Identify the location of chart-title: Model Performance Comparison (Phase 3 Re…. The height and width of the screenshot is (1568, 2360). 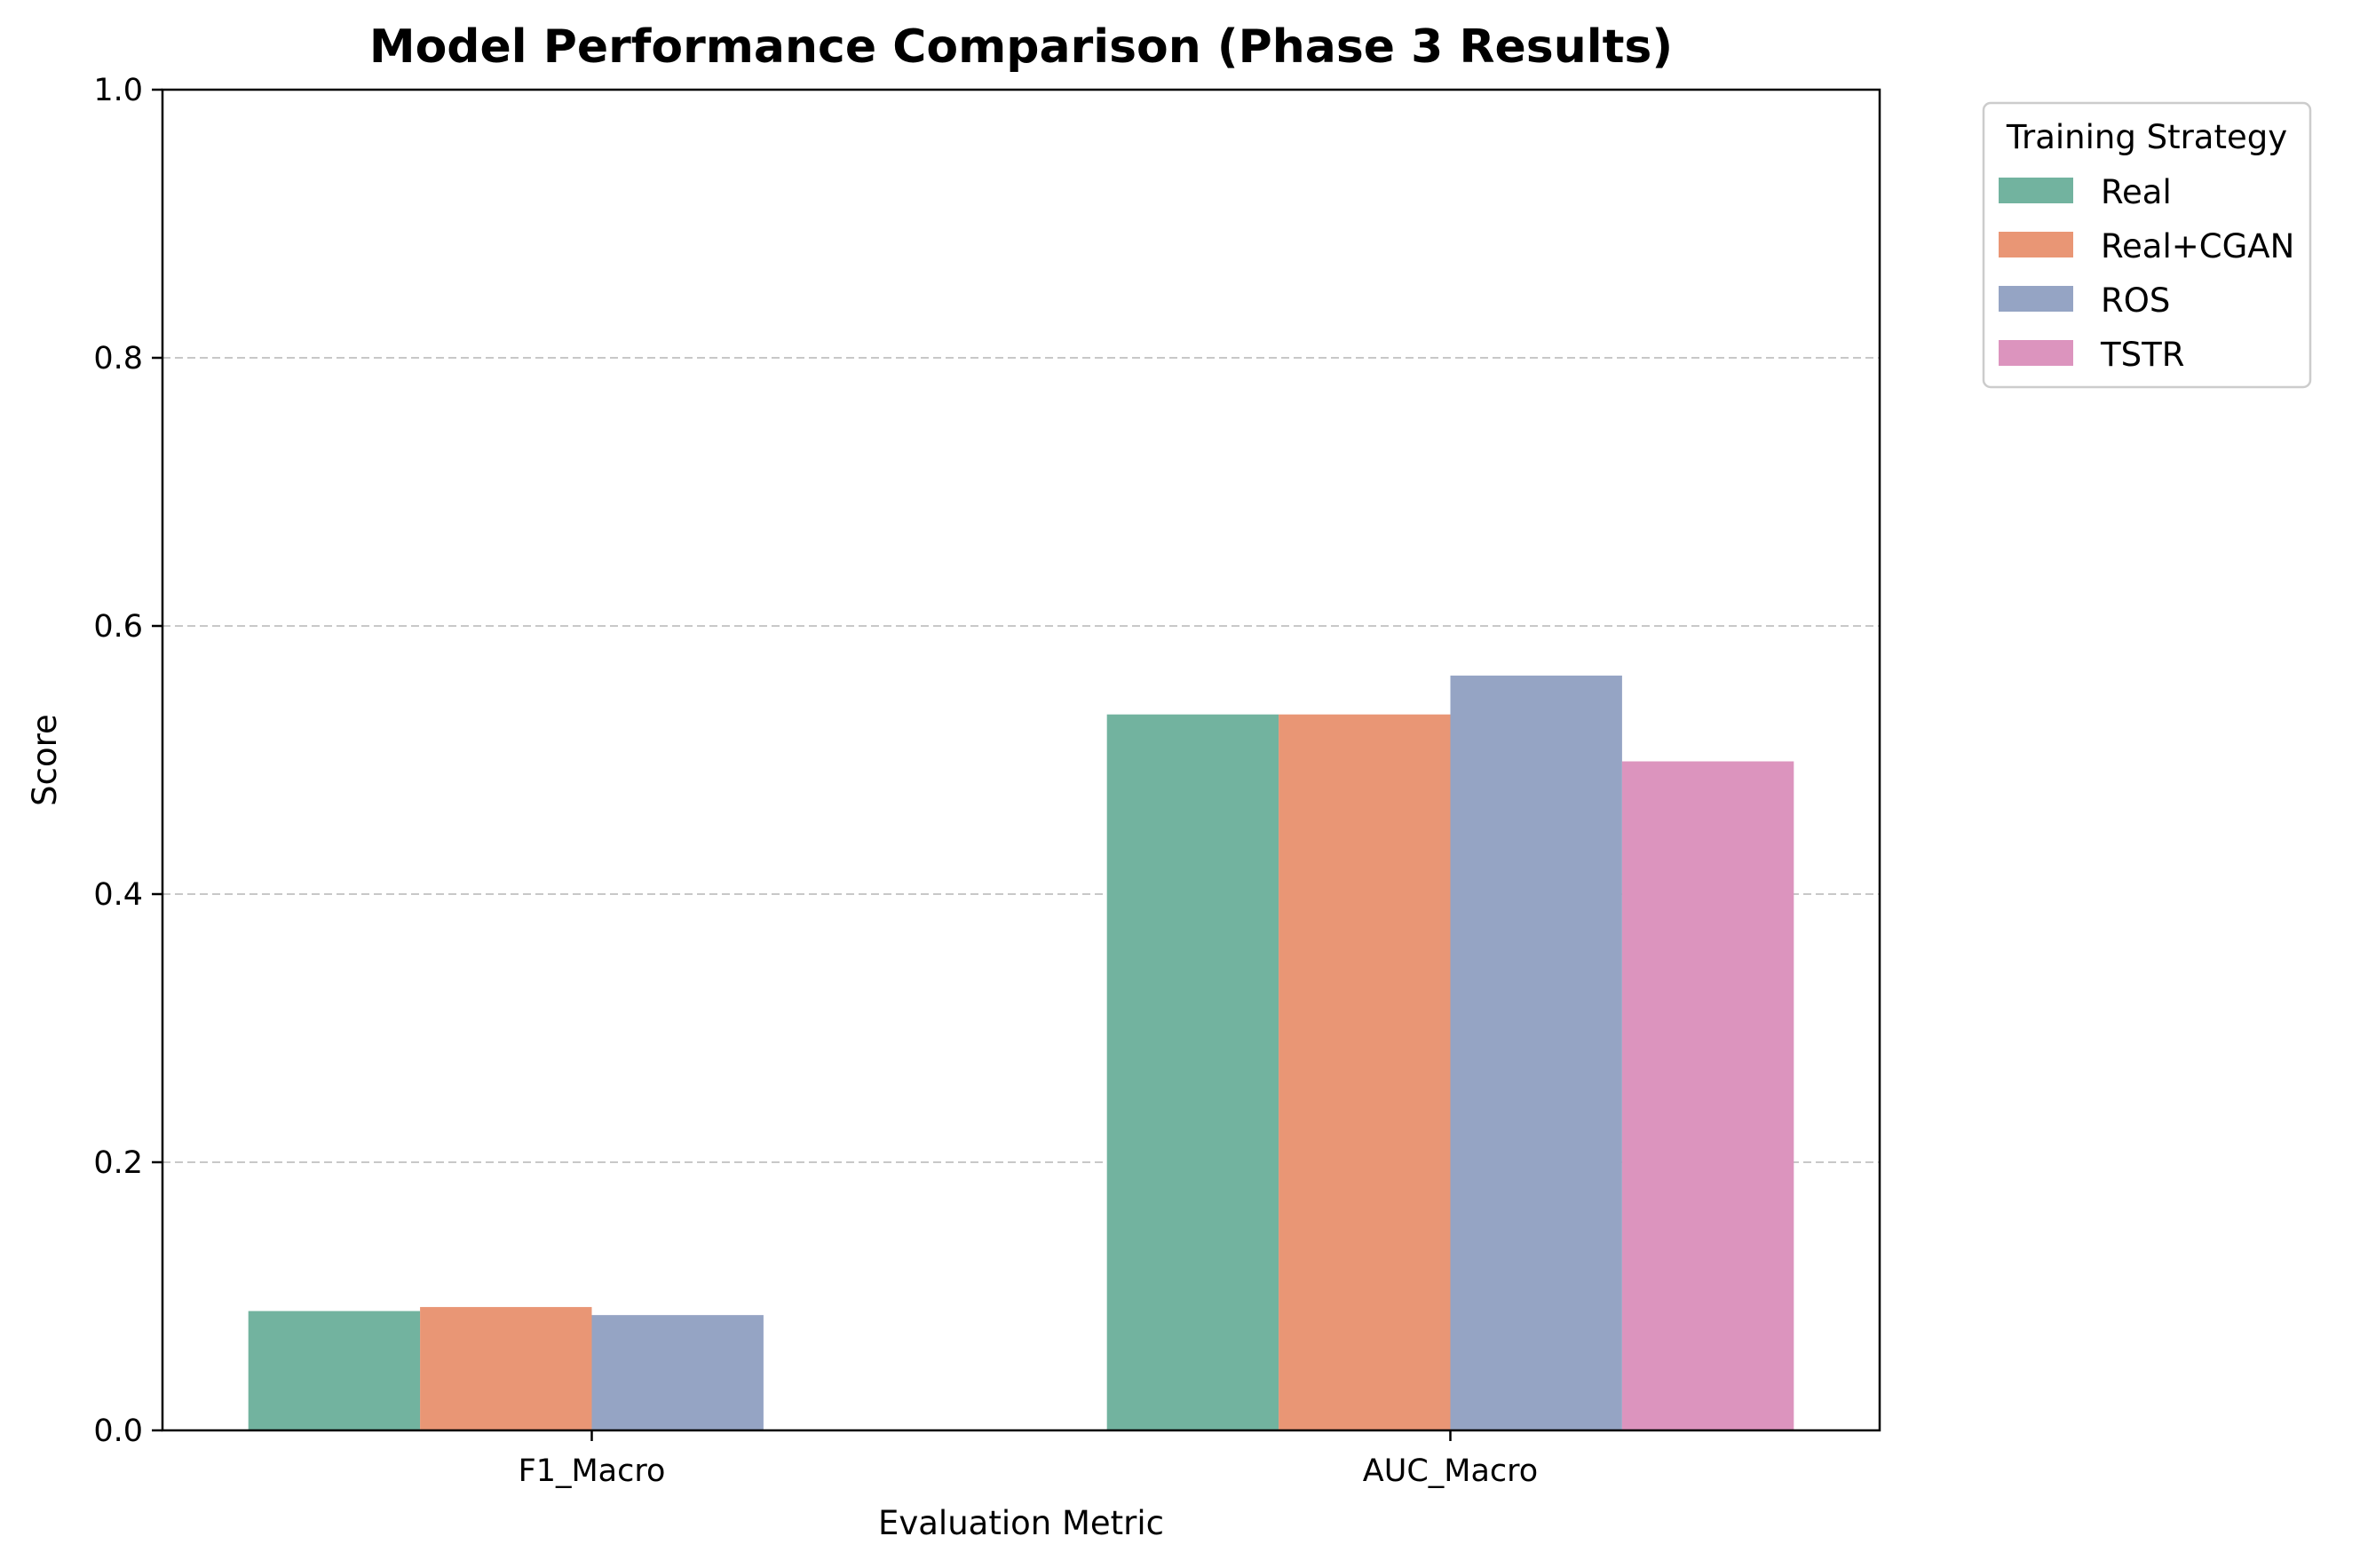
(1021, 47).